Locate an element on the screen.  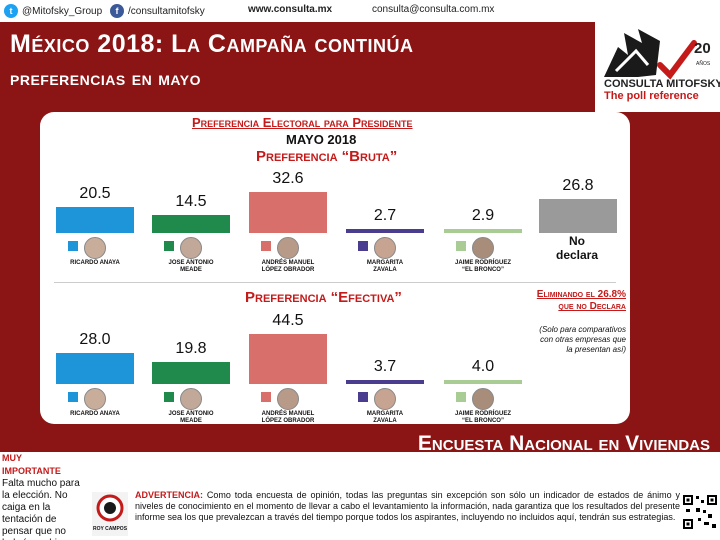
twitter-link: t @Mitofsky_Group is located at coordinates (53, 11).